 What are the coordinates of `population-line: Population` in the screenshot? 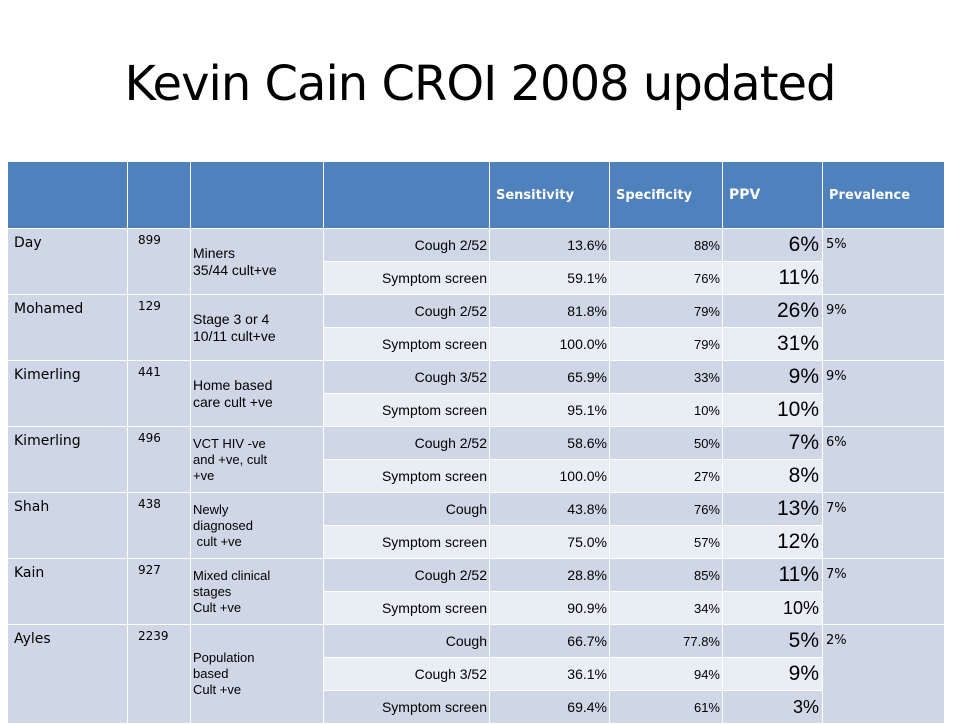 It's located at (224, 657).